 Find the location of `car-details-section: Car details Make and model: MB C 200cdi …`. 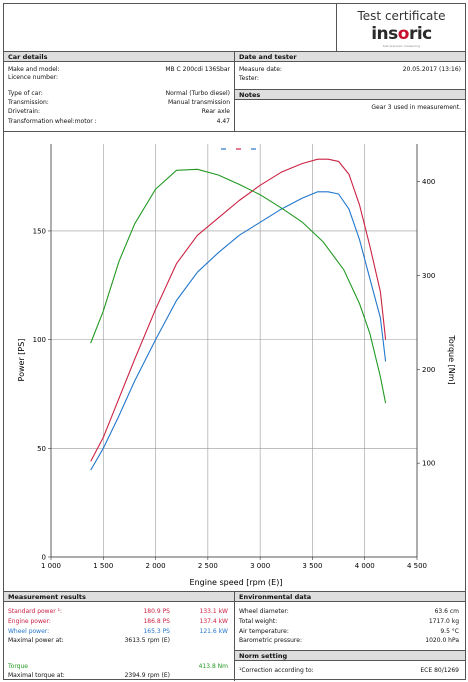

car-details-section: Car details Make and model: MB C 200cdi … is located at coordinates (119, 92).